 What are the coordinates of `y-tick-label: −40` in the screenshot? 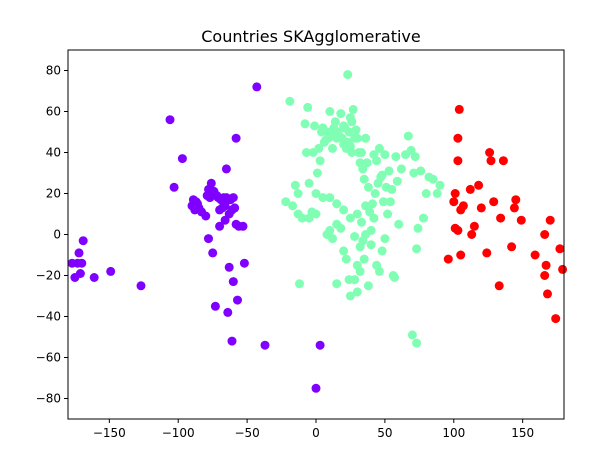 It's located at (48, 317).